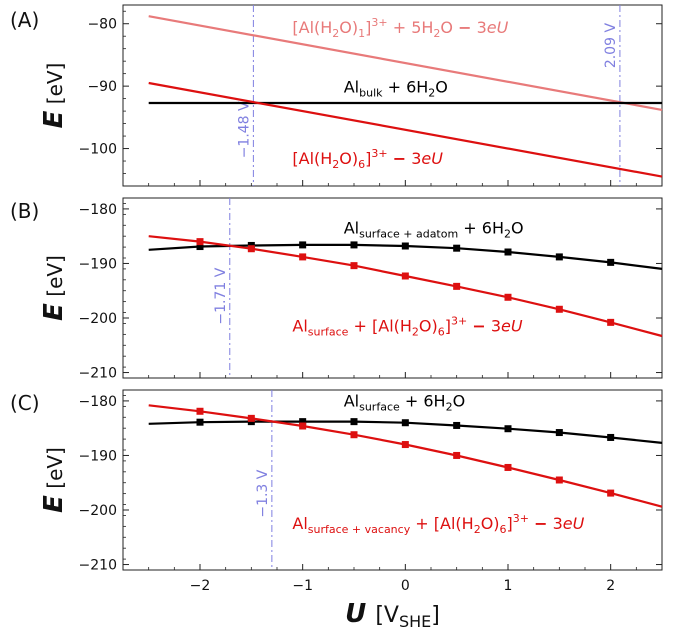  What do you see at coordinates (367, 159) in the screenshot?
I see `series-annotation: [Al(H2O)6]3+ − 3eU` at bounding box center [367, 159].